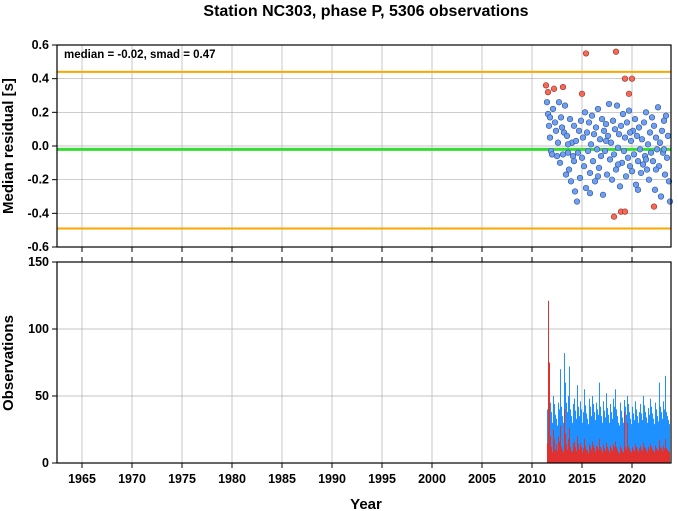 The image size is (678, 511). Describe the element at coordinates (366, 503) in the screenshot. I see `year-x-axis-label: Year` at that location.